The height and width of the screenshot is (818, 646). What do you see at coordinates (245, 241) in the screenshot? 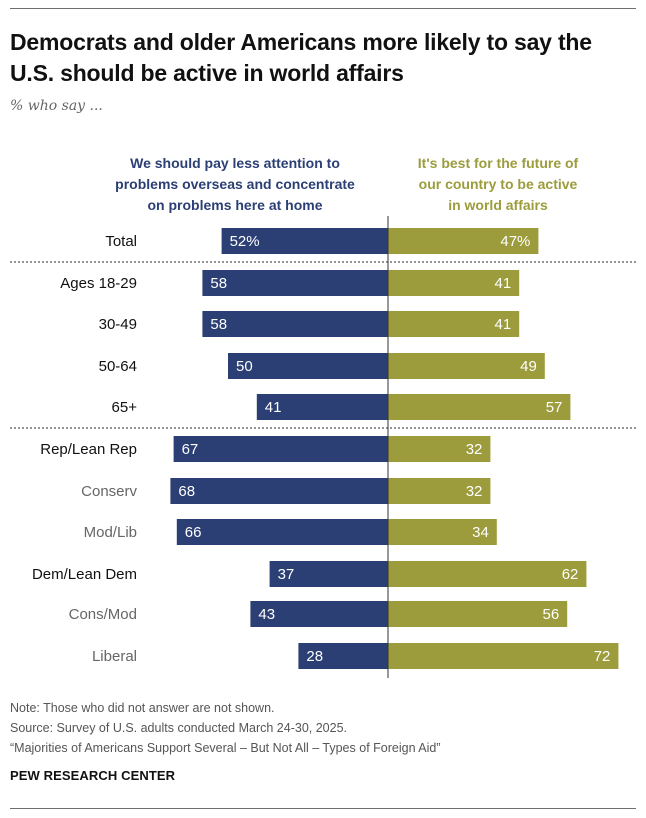
I see `value-label-less-attention: 52%` at bounding box center [245, 241].